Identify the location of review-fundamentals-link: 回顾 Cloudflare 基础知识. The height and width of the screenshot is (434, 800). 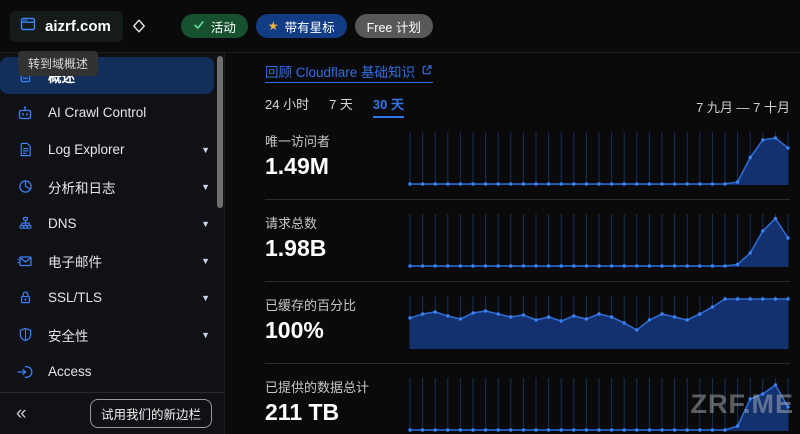
(349, 72).